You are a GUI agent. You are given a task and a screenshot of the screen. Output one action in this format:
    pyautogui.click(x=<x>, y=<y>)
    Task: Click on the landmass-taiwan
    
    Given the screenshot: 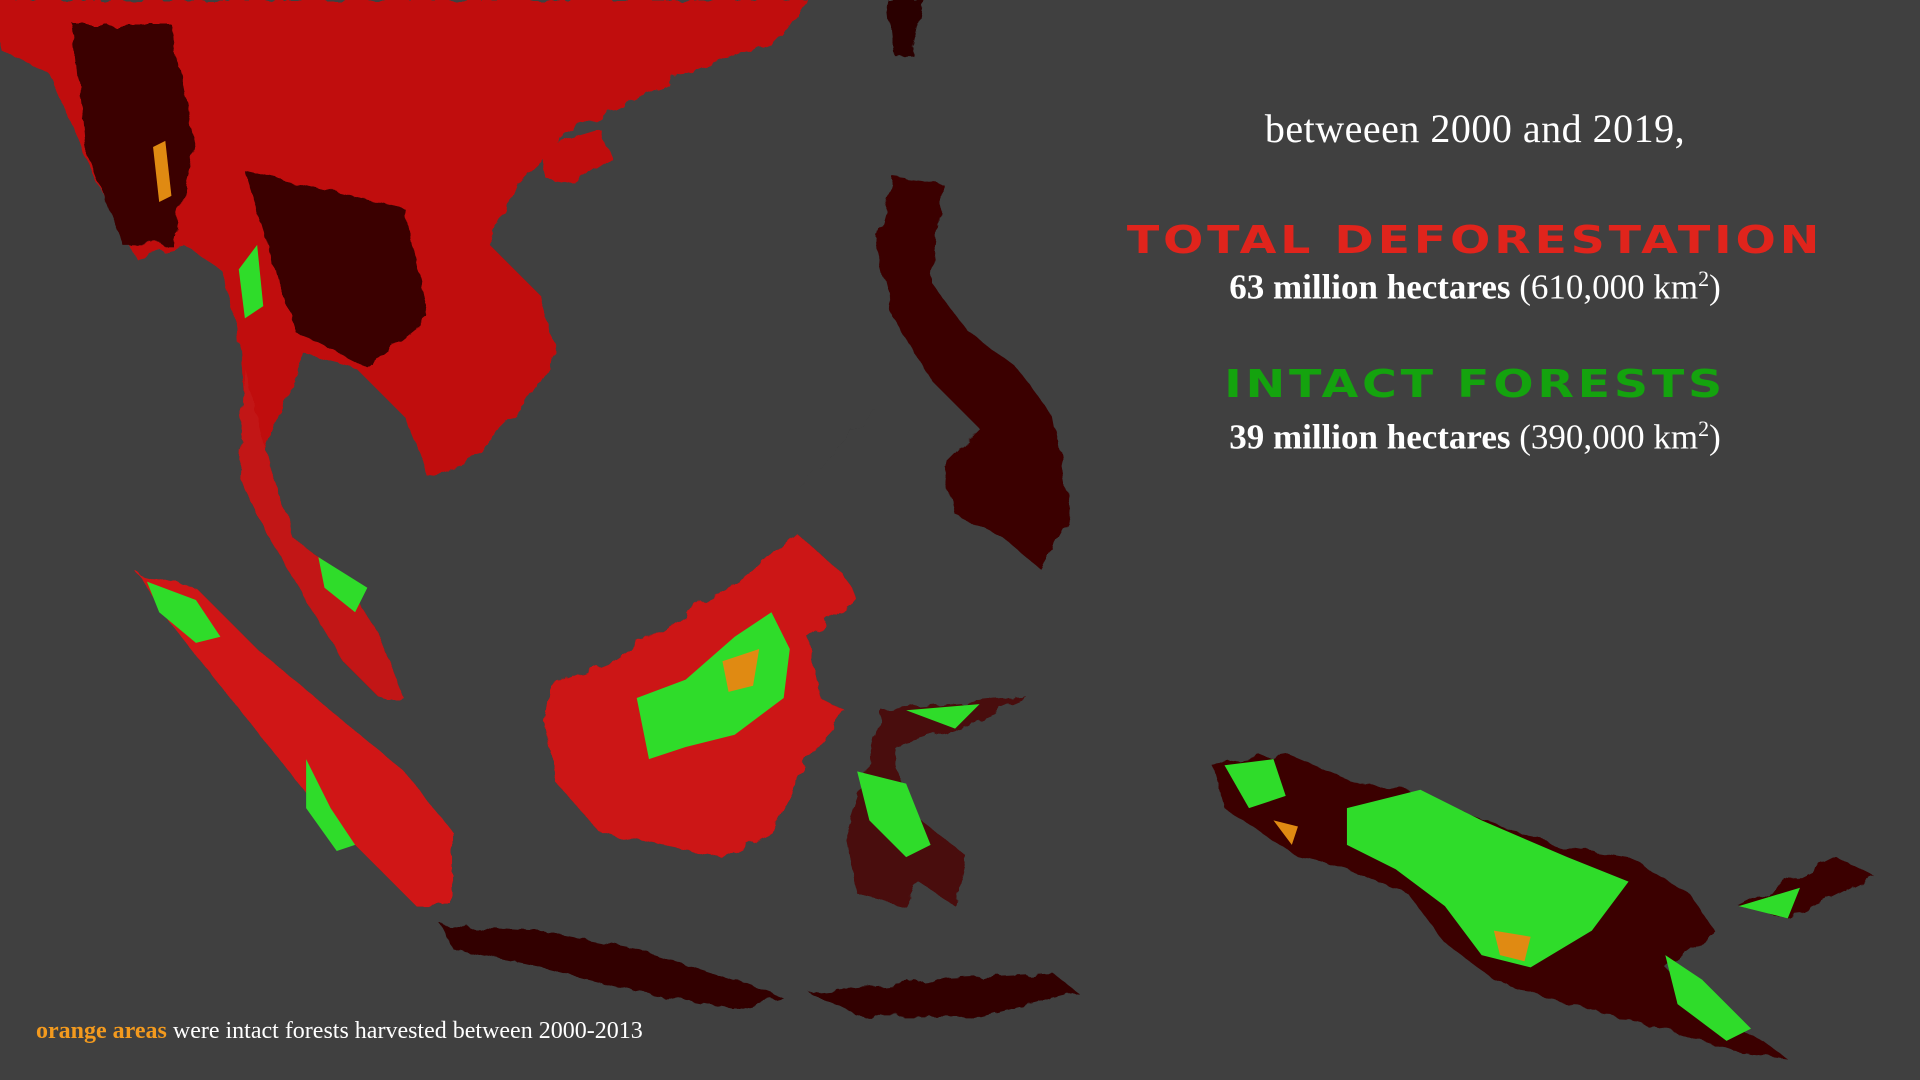 What is the action you would take?
    pyautogui.click(x=906, y=28)
    